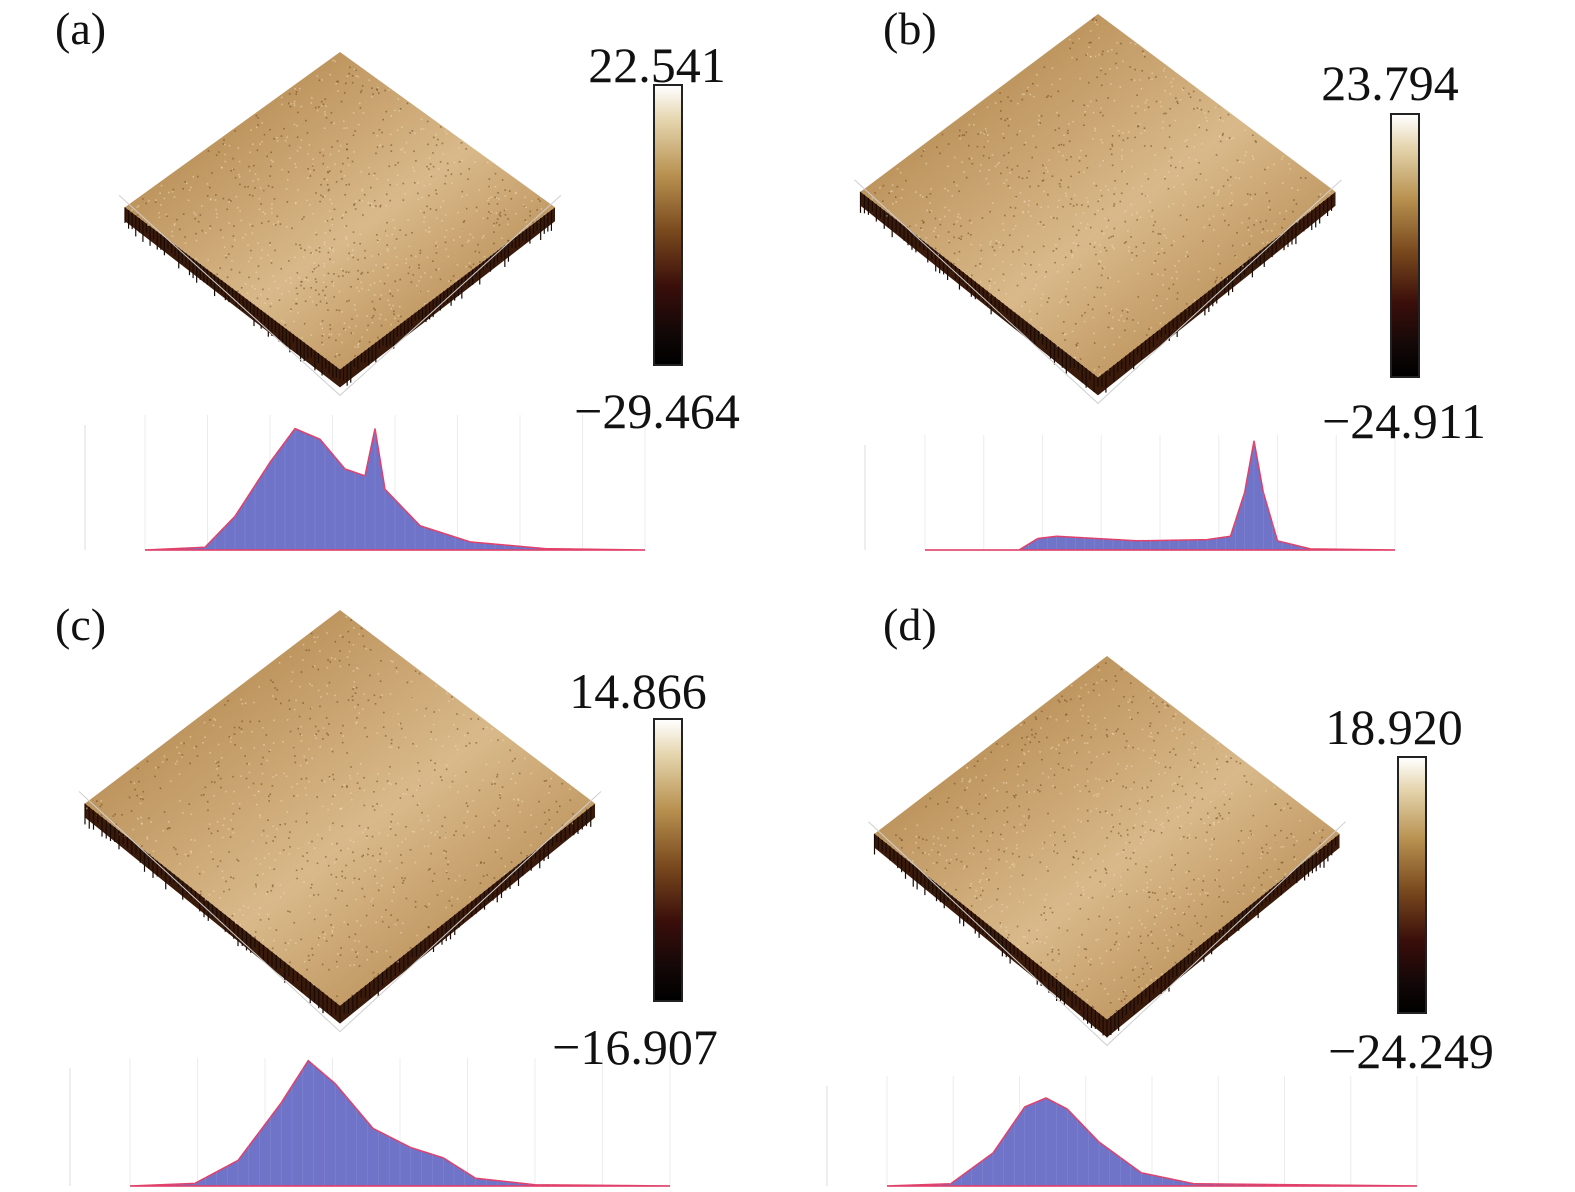 This screenshot has height=1192, width=1575. What do you see at coordinates (1411, 1051) in the screenshot?
I see `colorbar-min-label: −24.249` at bounding box center [1411, 1051].